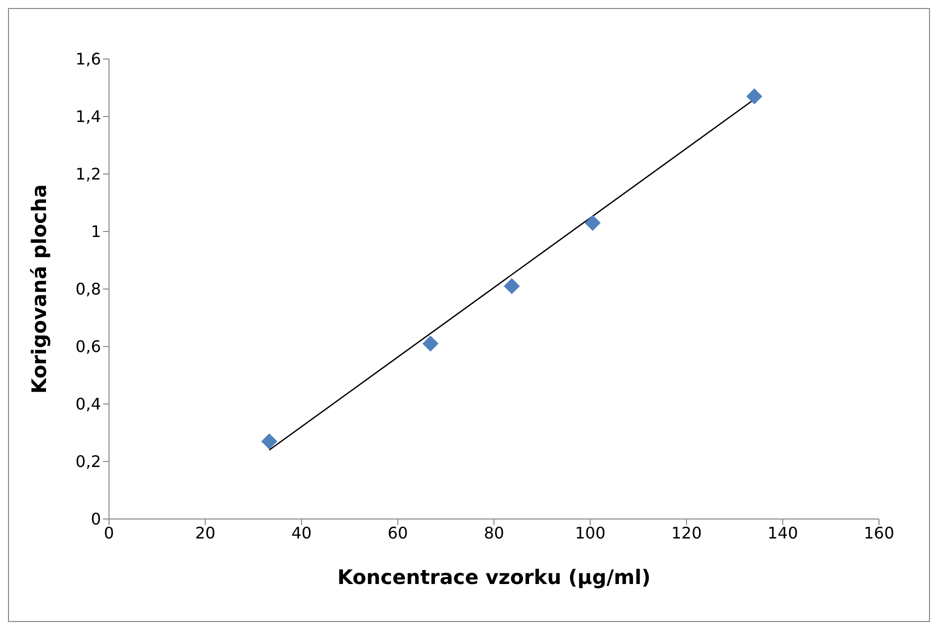 This screenshot has width=938, height=629. Describe the element at coordinates (39, 289) in the screenshot. I see `y-axis-title: Korigovaná plocha` at that location.